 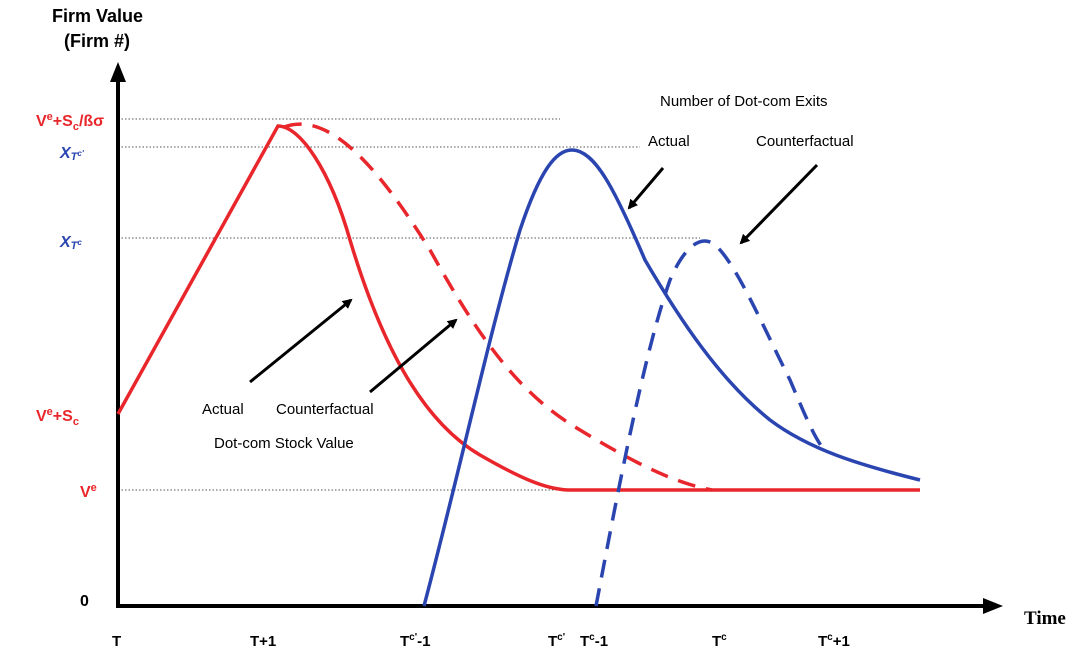 What do you see at coordinates (719, 641) in the screenshot?
I see `x-label-tc: Tc` at bounding box center [719, 641].